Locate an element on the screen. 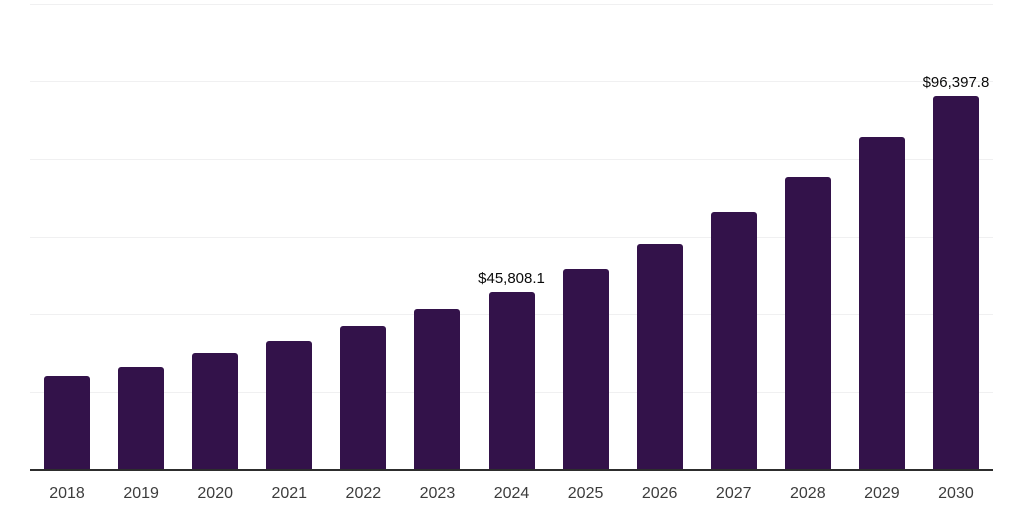  bar-2020 is located at coordinates (215, 411).